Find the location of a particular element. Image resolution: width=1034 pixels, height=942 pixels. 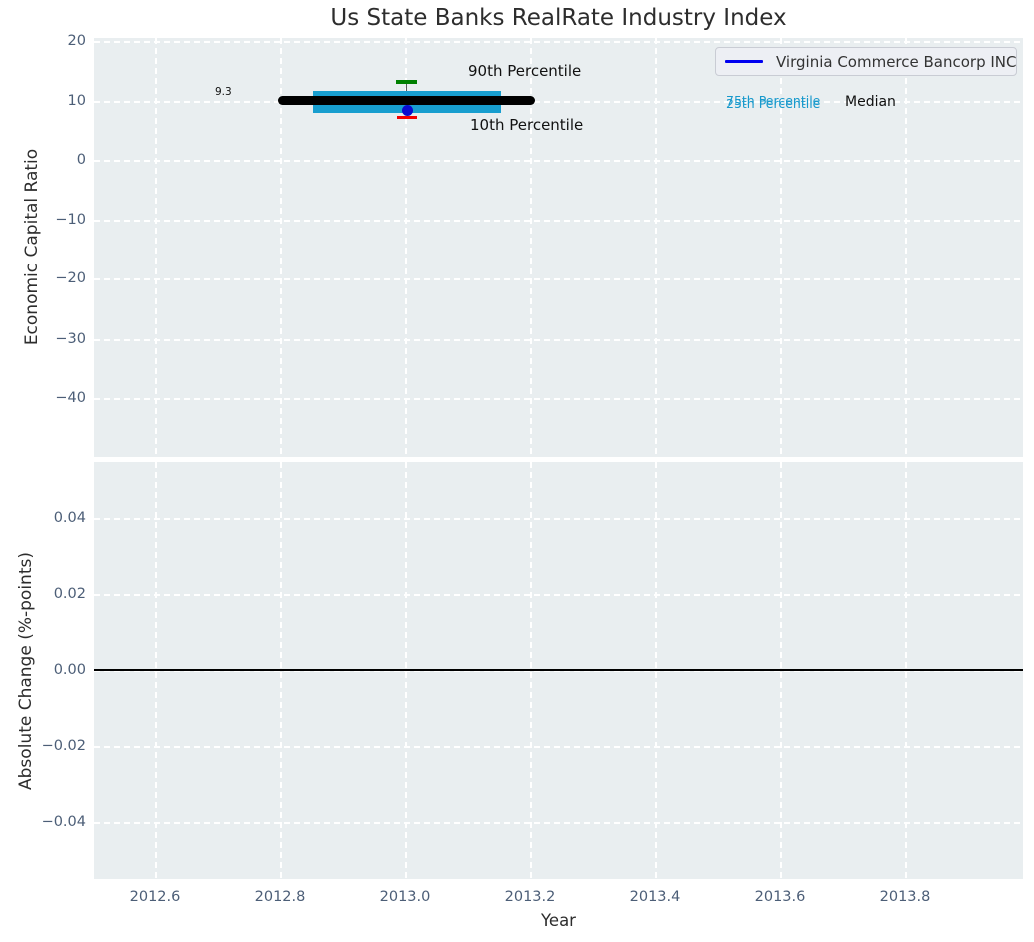

xtick: 2013.2 is located at coordinates (530, 897).